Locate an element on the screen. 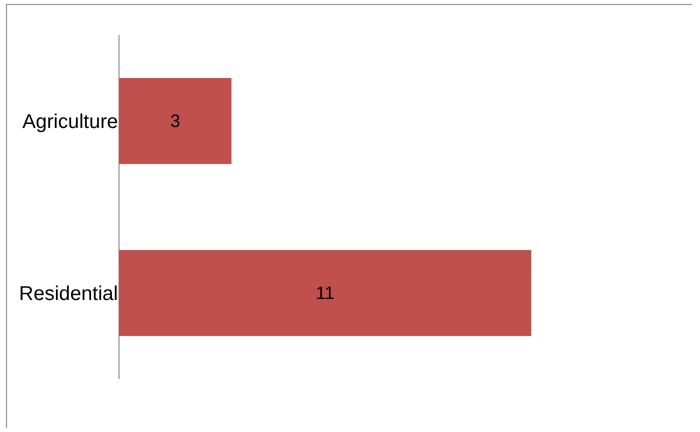 The height and width of the screenshot is (432, 700). y-tick-label: Agriculture is located at coordinates (70, 122).